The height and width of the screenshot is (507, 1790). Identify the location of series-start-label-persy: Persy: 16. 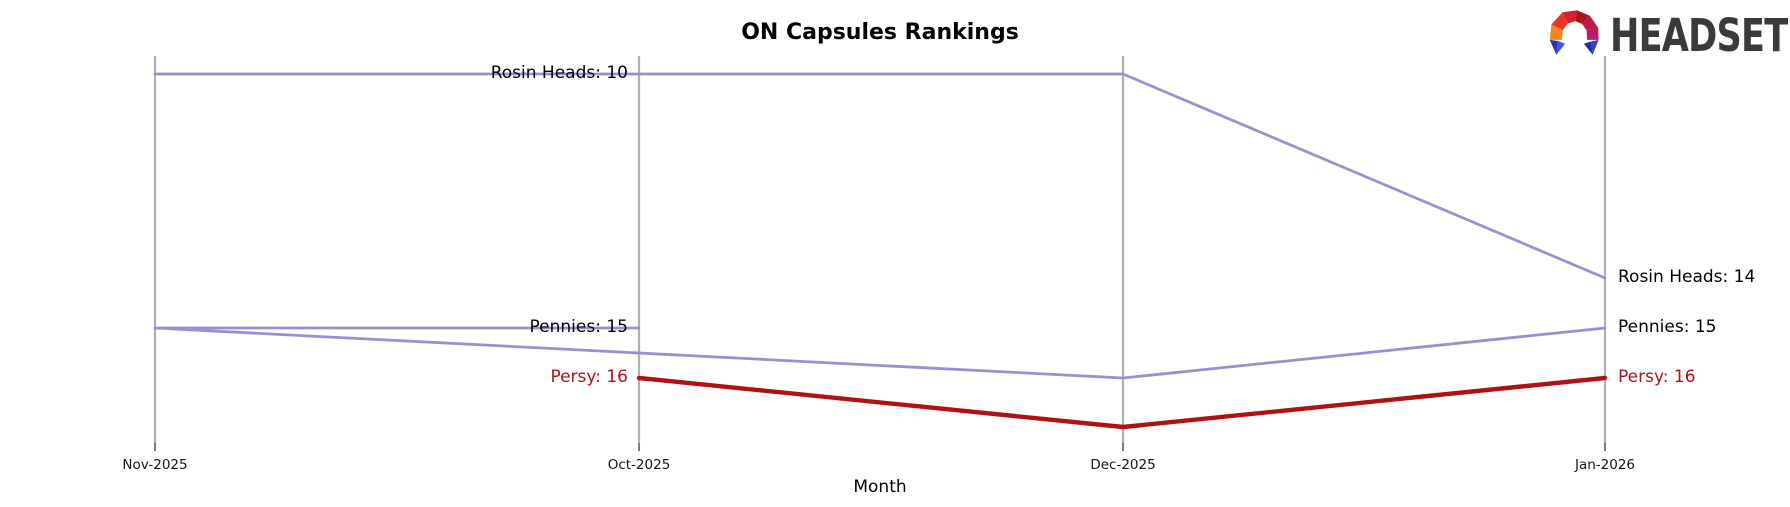
(589, 377).